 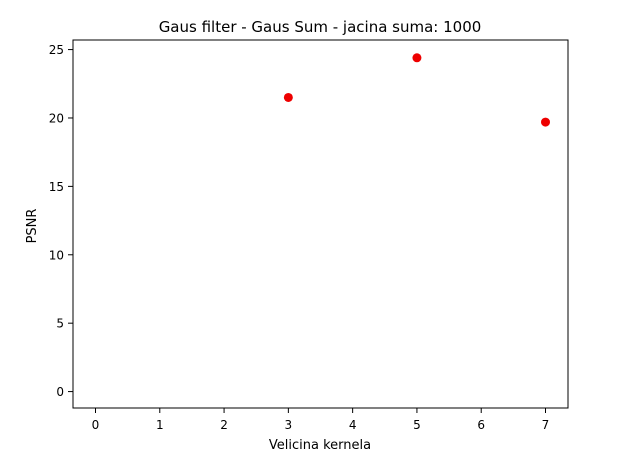 What do you see at coordinates (56, 118) in the screenshot?
I see `y-tick-label: 20` at bounding box center [56, 118].